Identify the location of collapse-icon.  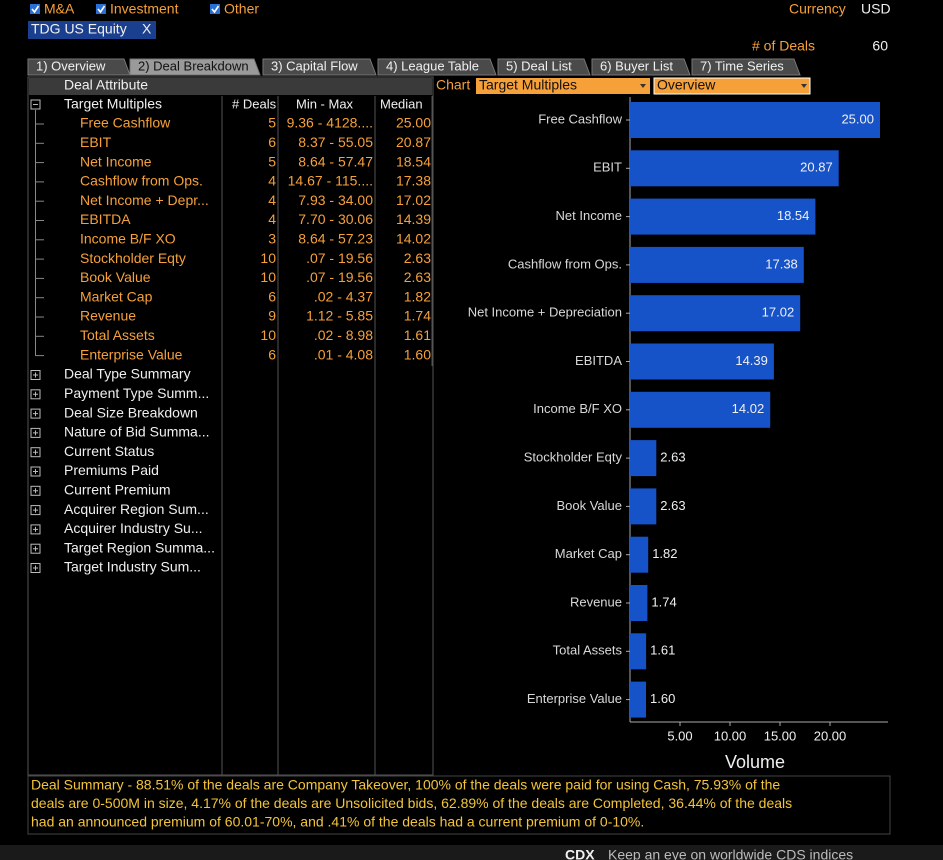
(35, 104).